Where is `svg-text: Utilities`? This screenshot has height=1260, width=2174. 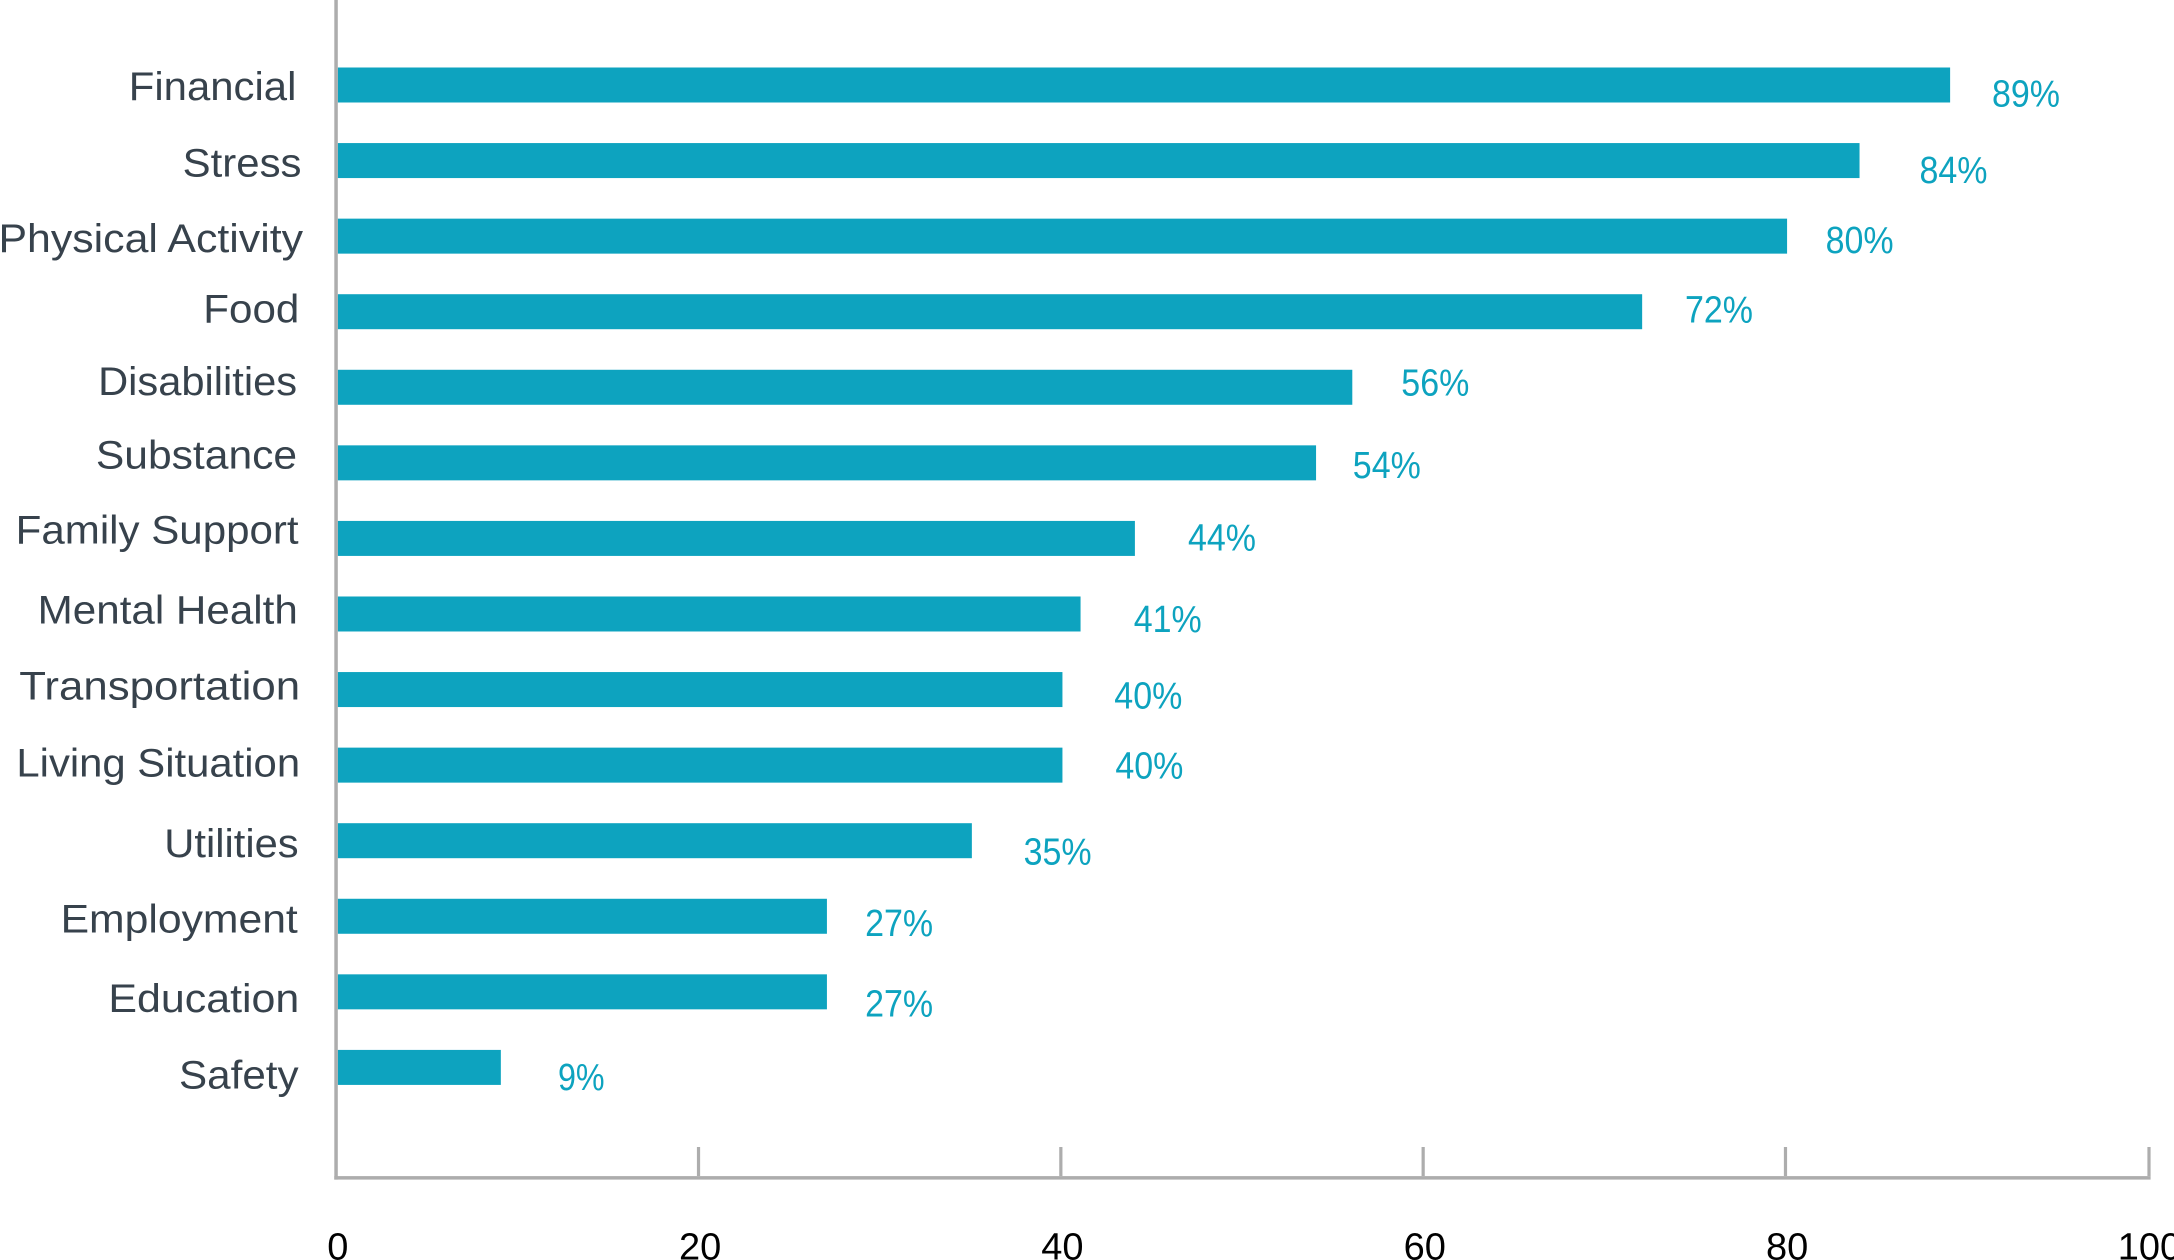
svg-text: Utilities is located at coordinates (231, 844).